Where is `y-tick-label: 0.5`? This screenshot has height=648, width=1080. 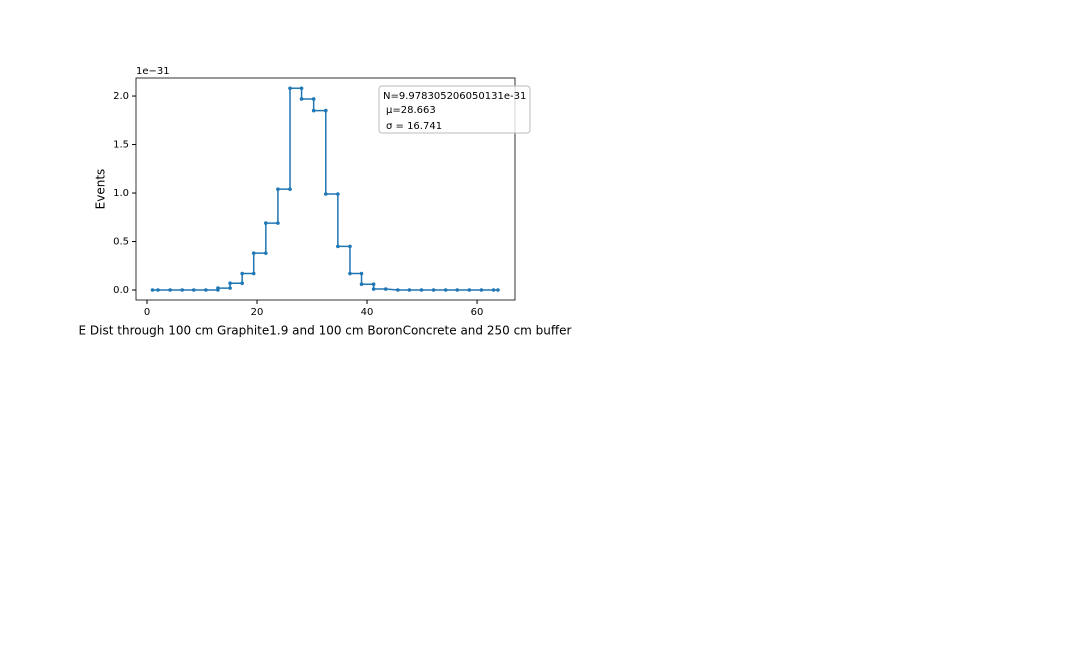
y-tick-label: 0.5 is located at coordinates (121, 242).